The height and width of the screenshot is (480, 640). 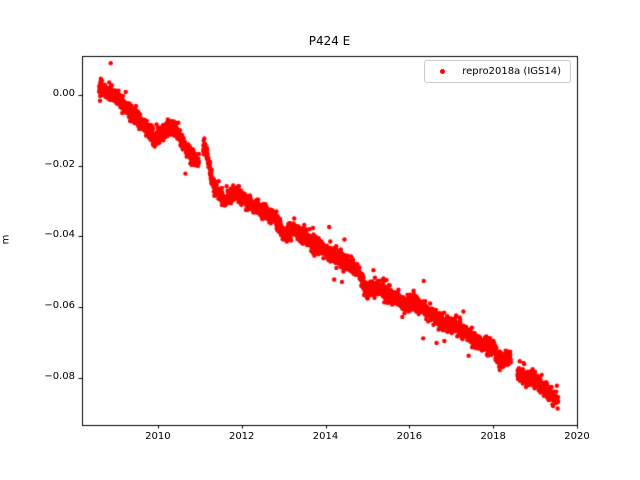 What do you see at coordinates (577, 436) in the screenshot?
I see `x-tick-label: 2020` at bounding box center [577, 436].